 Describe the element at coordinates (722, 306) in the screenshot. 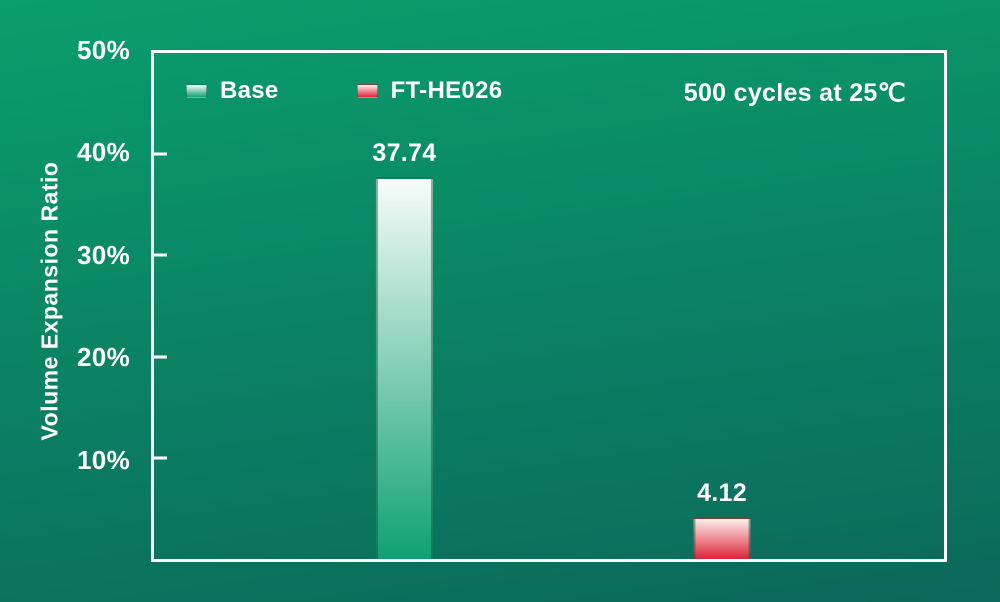

I see `bar-group-fthe026: 4.12` at that location.